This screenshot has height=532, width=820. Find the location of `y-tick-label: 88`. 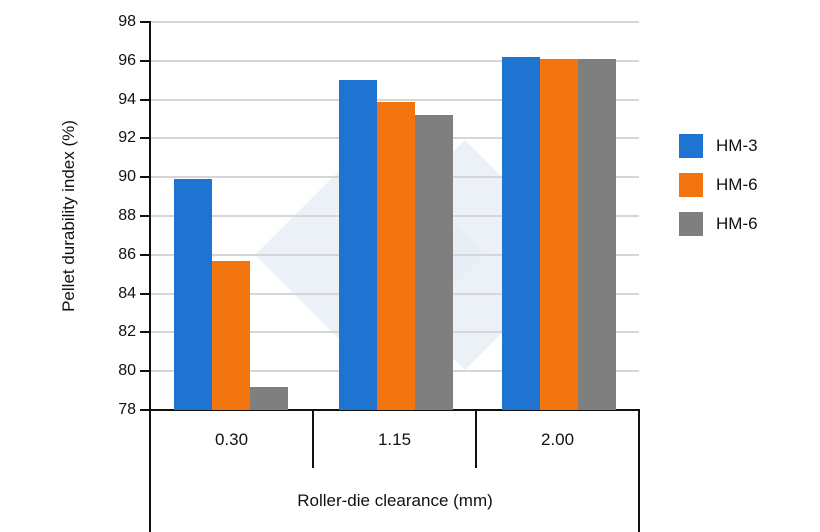

y-tick-label: 88 is located at coordinates (127, 215).